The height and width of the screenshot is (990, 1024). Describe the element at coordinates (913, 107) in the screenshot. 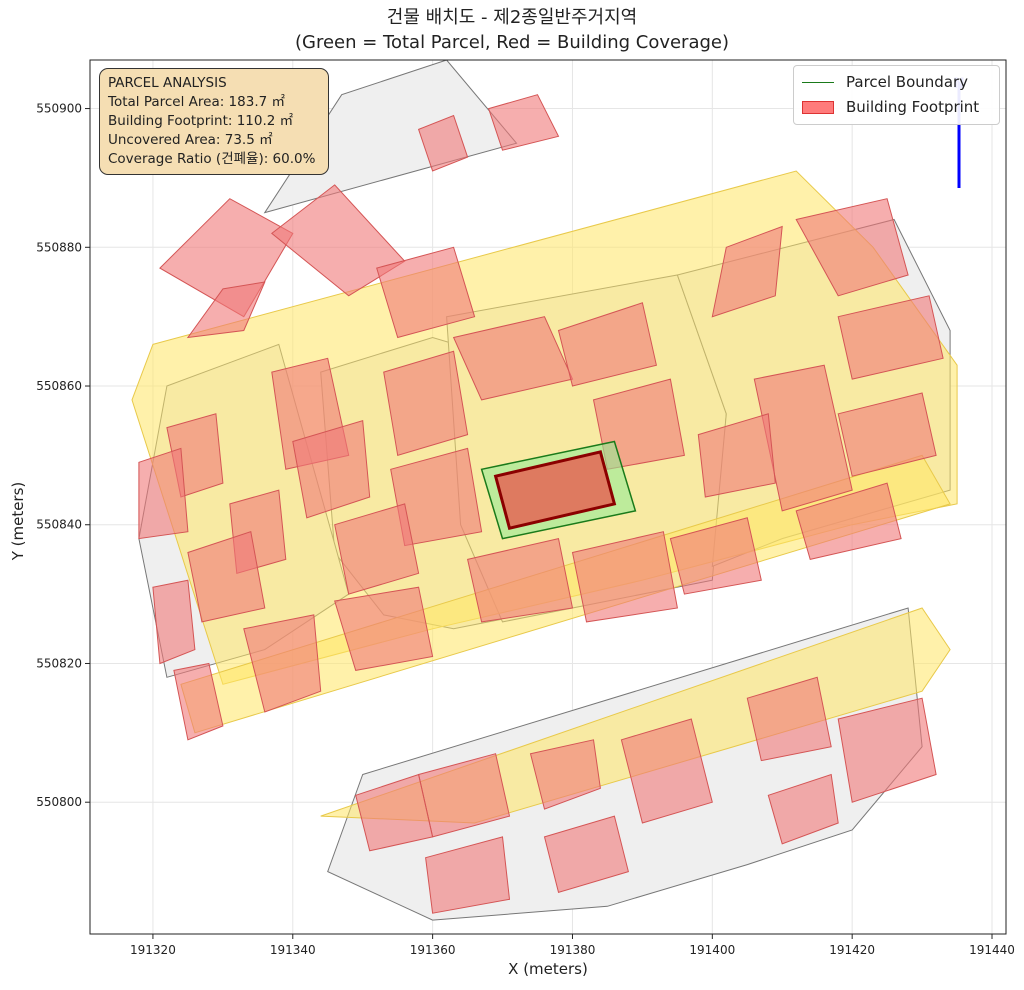

I see `legend-label-building: Building Footprint` at that location.